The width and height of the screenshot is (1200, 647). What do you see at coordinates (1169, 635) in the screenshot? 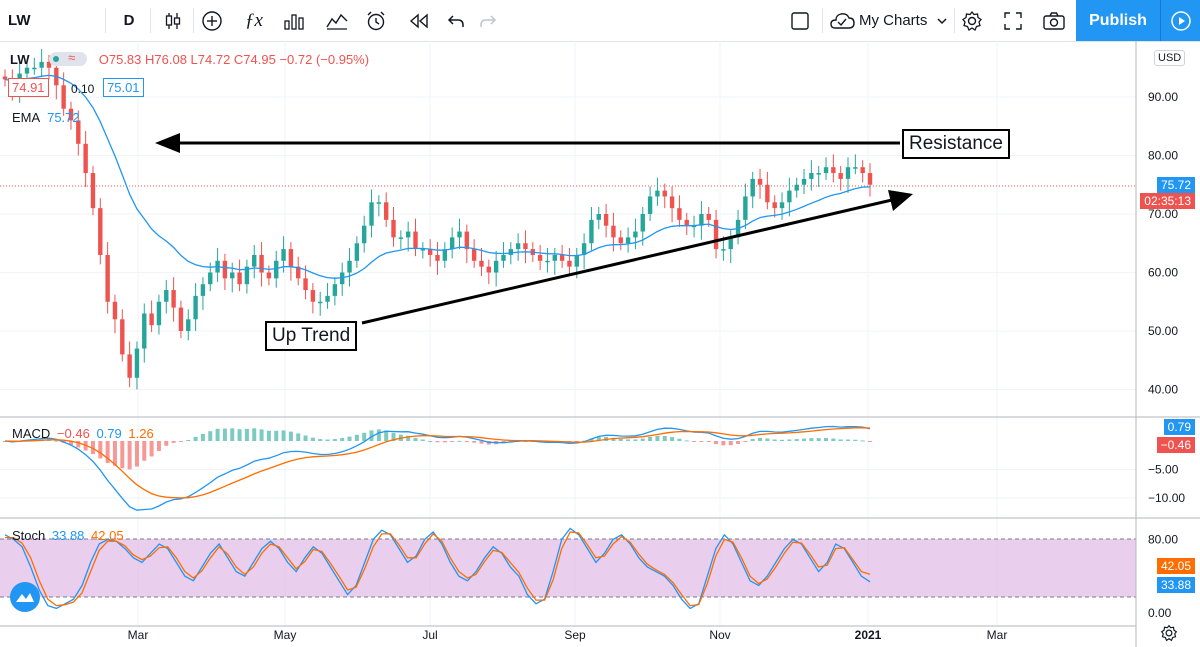
I see `gear-icon` at bounding box center [1169, 635].